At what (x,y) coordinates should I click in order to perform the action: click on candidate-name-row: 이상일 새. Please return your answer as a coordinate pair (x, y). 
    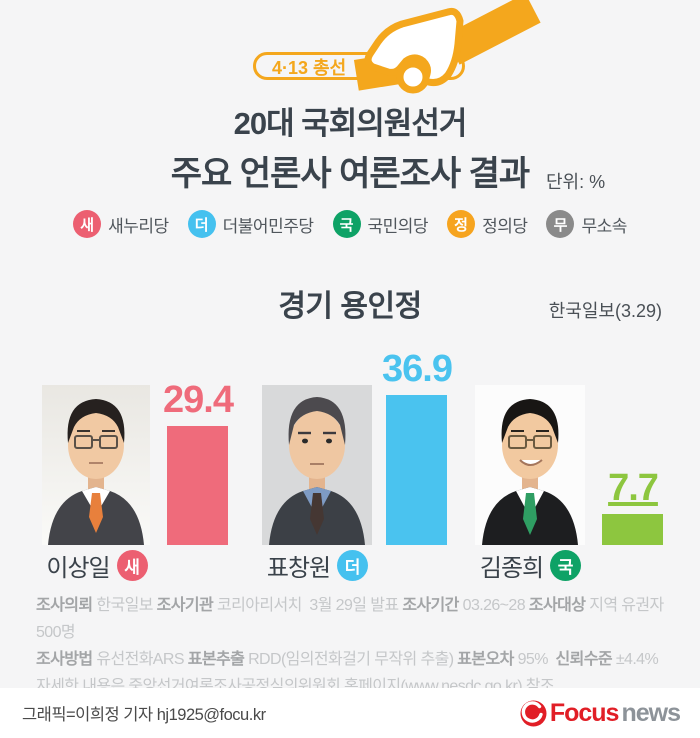
    Looking at the image, I should click on (97, 565).